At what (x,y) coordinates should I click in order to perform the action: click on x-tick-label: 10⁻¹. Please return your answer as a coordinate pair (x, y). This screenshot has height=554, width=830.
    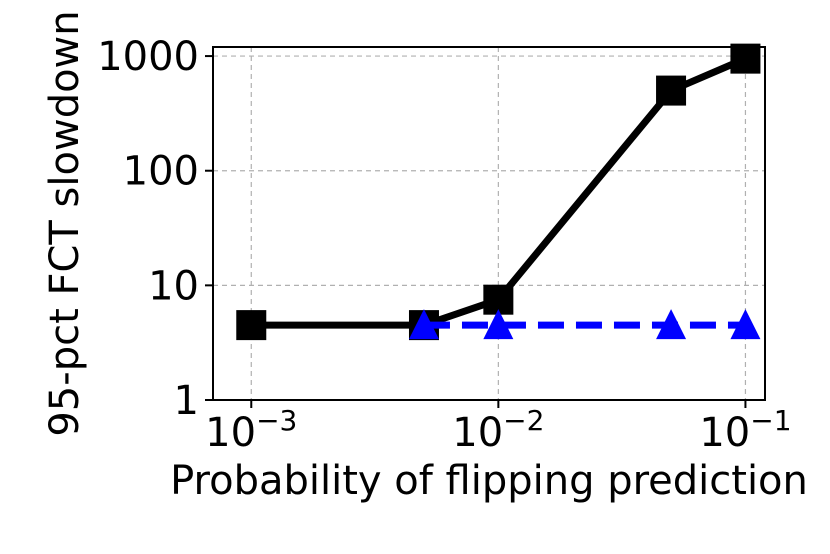
    Looking at the image, I should click on (745, 430).